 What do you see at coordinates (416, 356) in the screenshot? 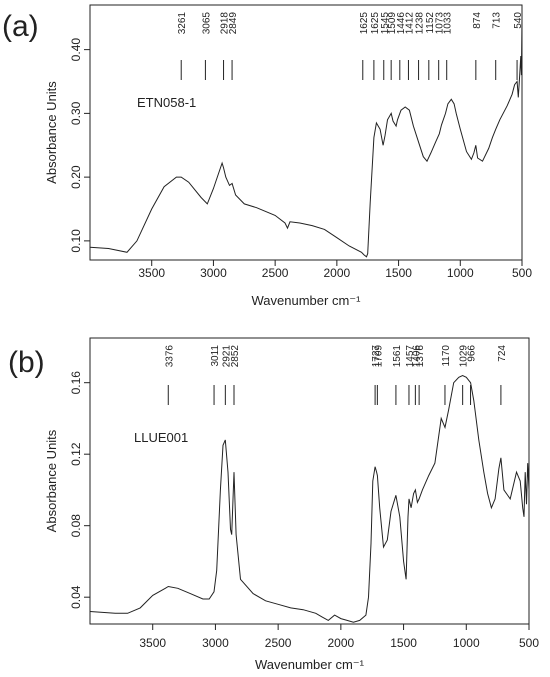
I see `peak-label: 1406` at bounding box center [416, 356].